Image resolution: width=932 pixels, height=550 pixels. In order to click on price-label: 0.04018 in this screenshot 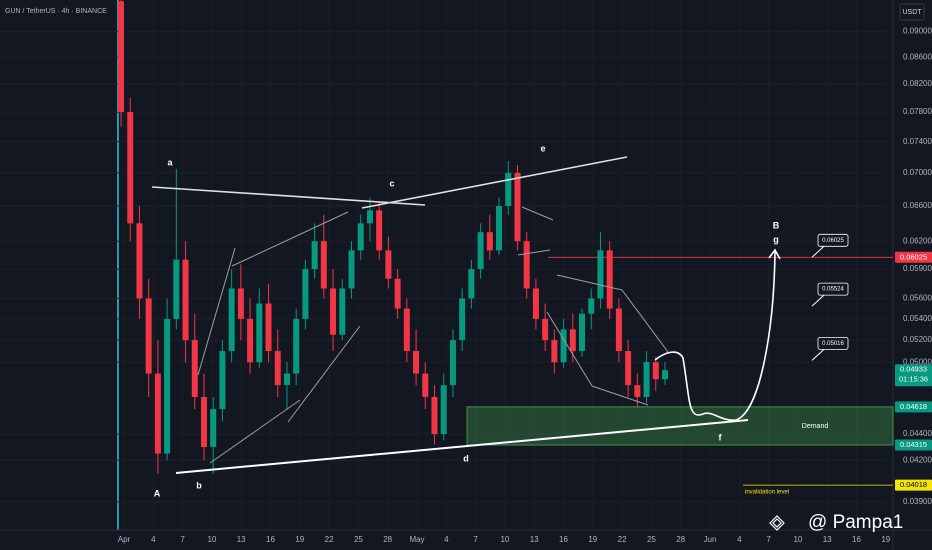, I will do `click(913, 484)`.